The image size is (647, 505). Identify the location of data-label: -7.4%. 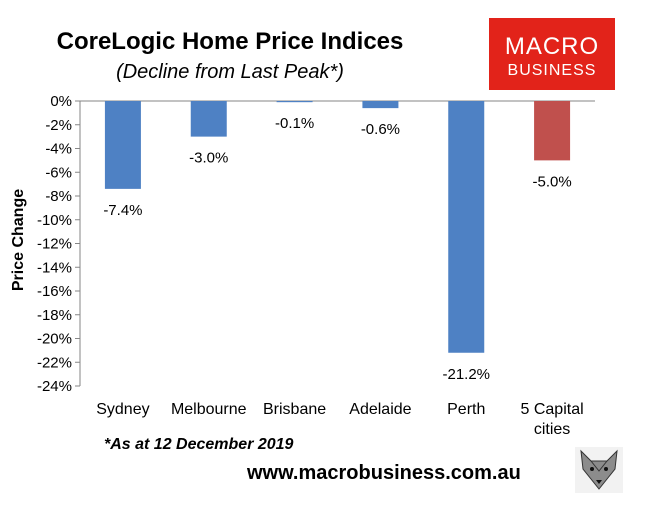
(122, 210).